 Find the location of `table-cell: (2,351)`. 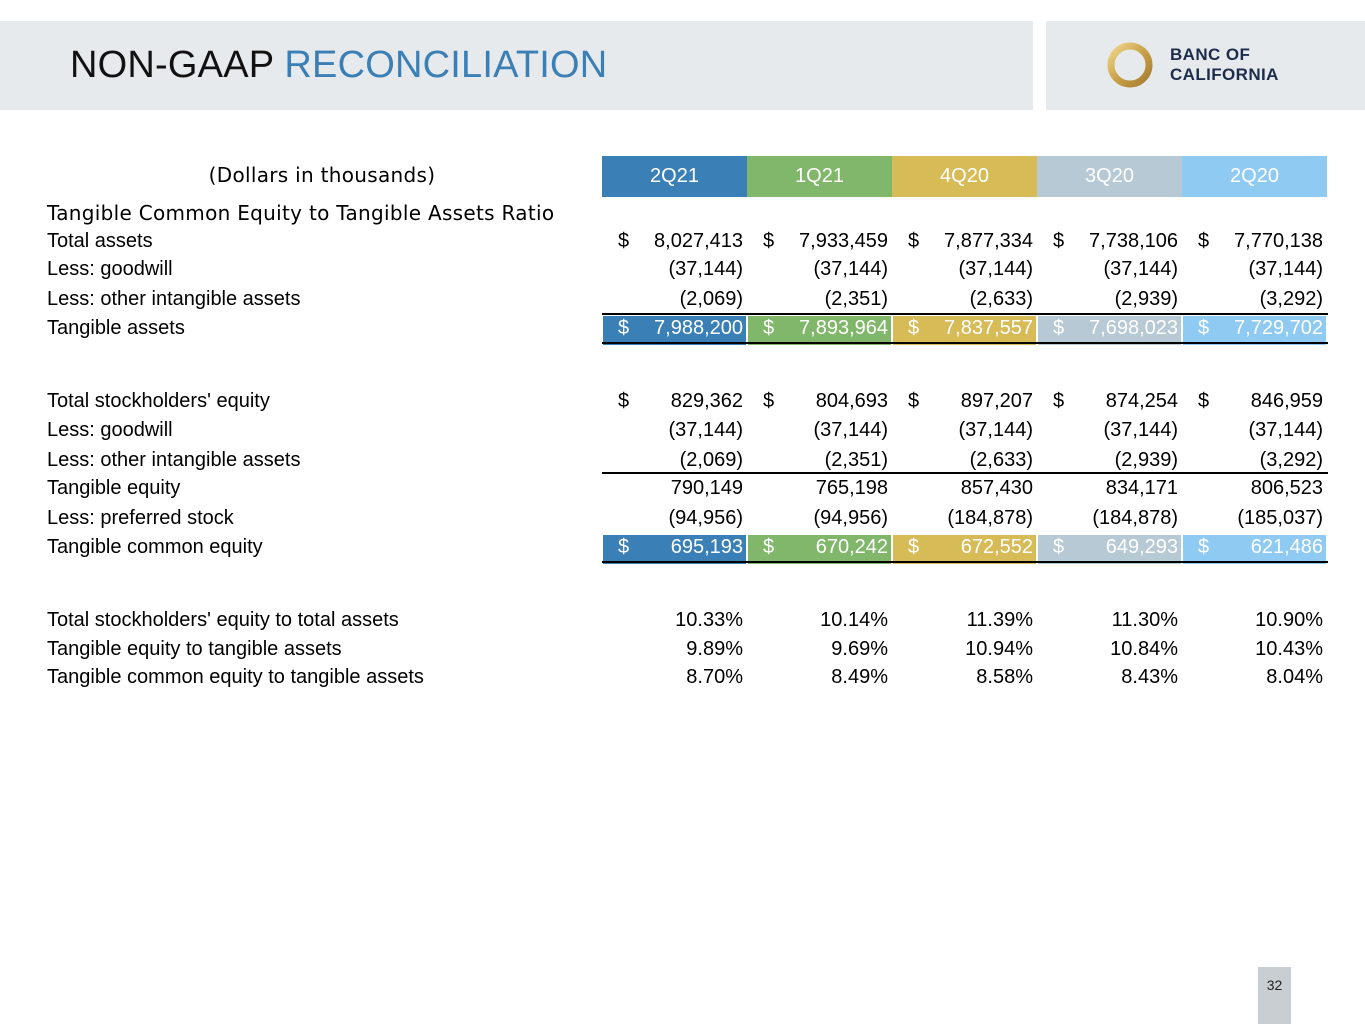

table-cell: (2,351) is located at coordinates (819, 463).